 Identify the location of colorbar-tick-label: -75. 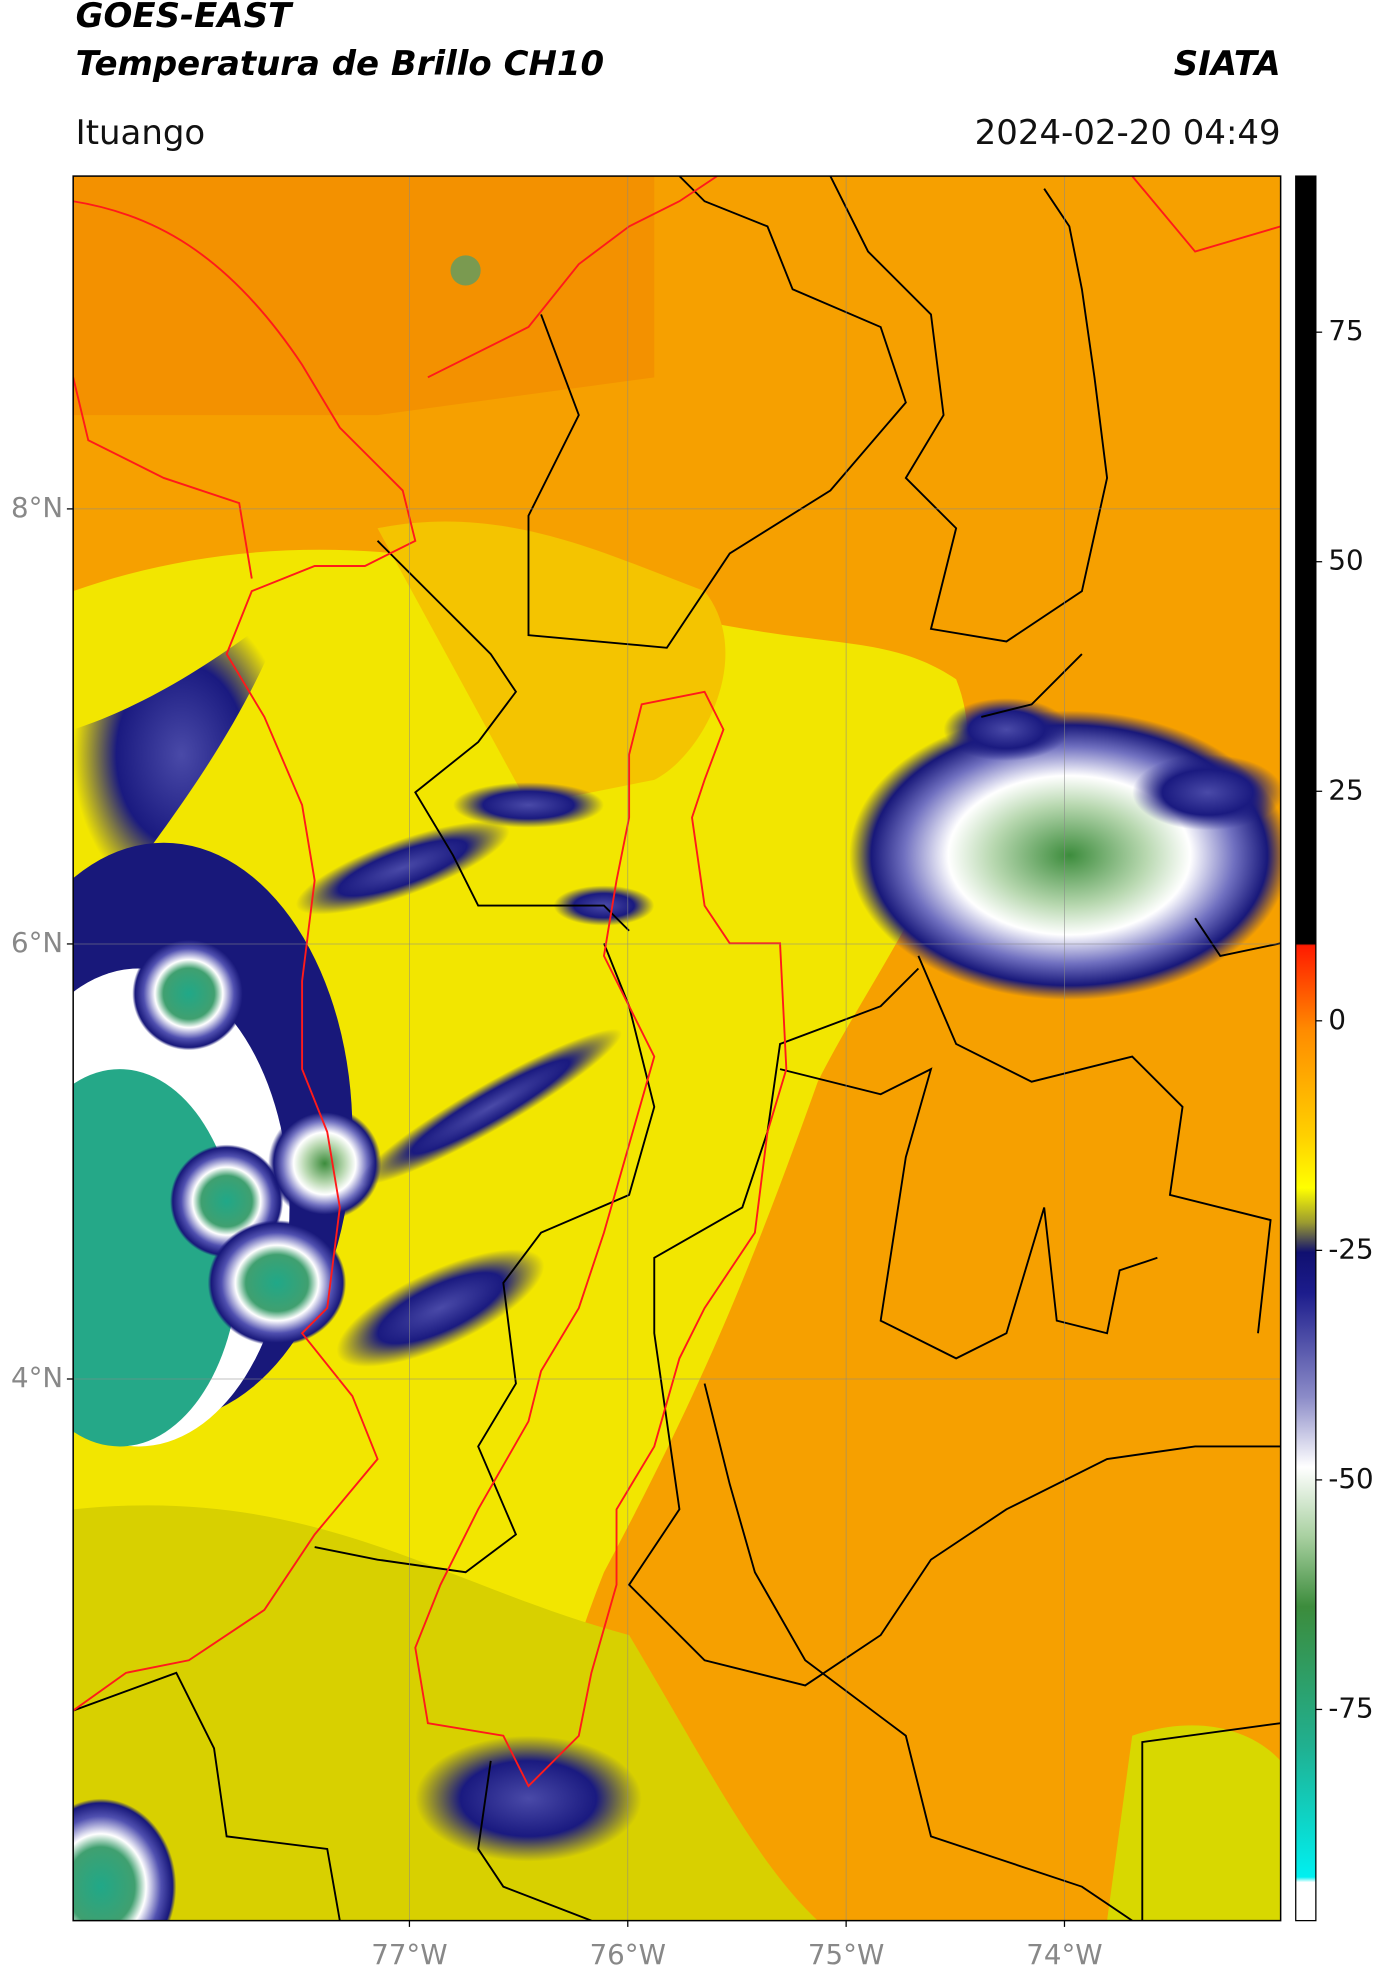
(1350, 1707).